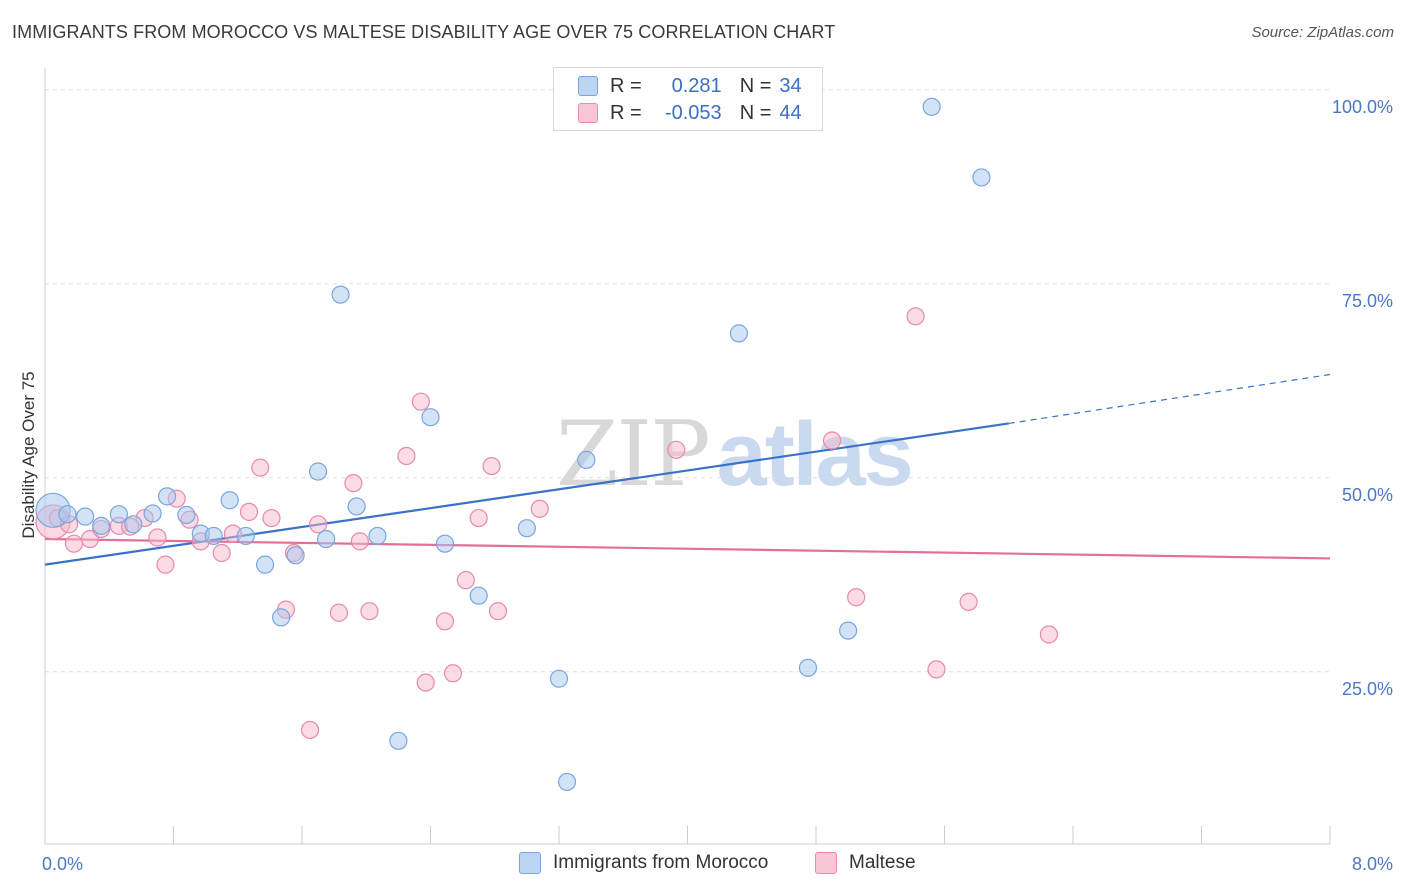  I want to click on series-legend: Immigrants from Morocco Maltese, so click(703, 865).